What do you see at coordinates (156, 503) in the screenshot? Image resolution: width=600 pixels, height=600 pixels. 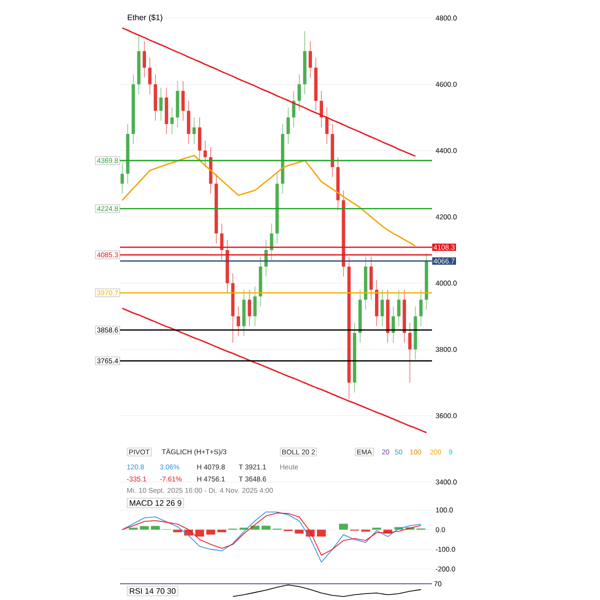 I see `chart-title: MACD 12 26 9` at bounding box center [156, 503].